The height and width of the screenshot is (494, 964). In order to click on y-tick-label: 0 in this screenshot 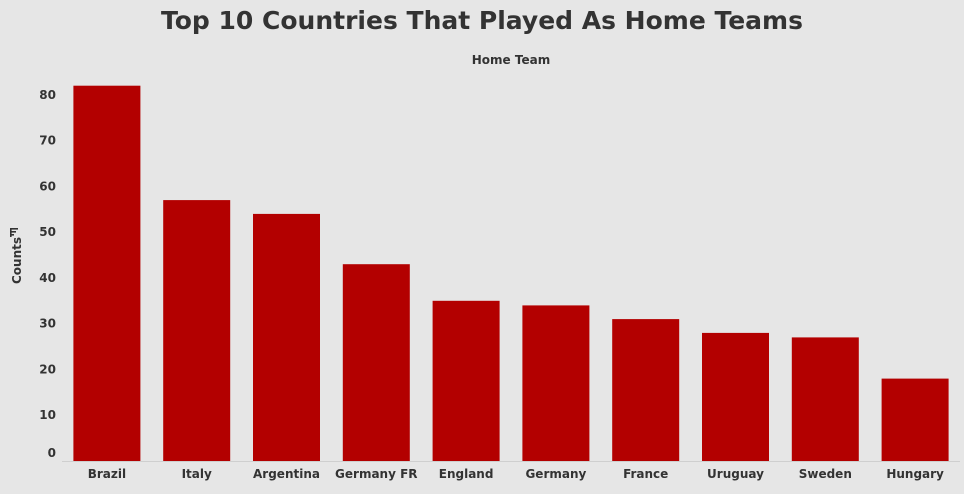, I will do `click(52, 453)`.